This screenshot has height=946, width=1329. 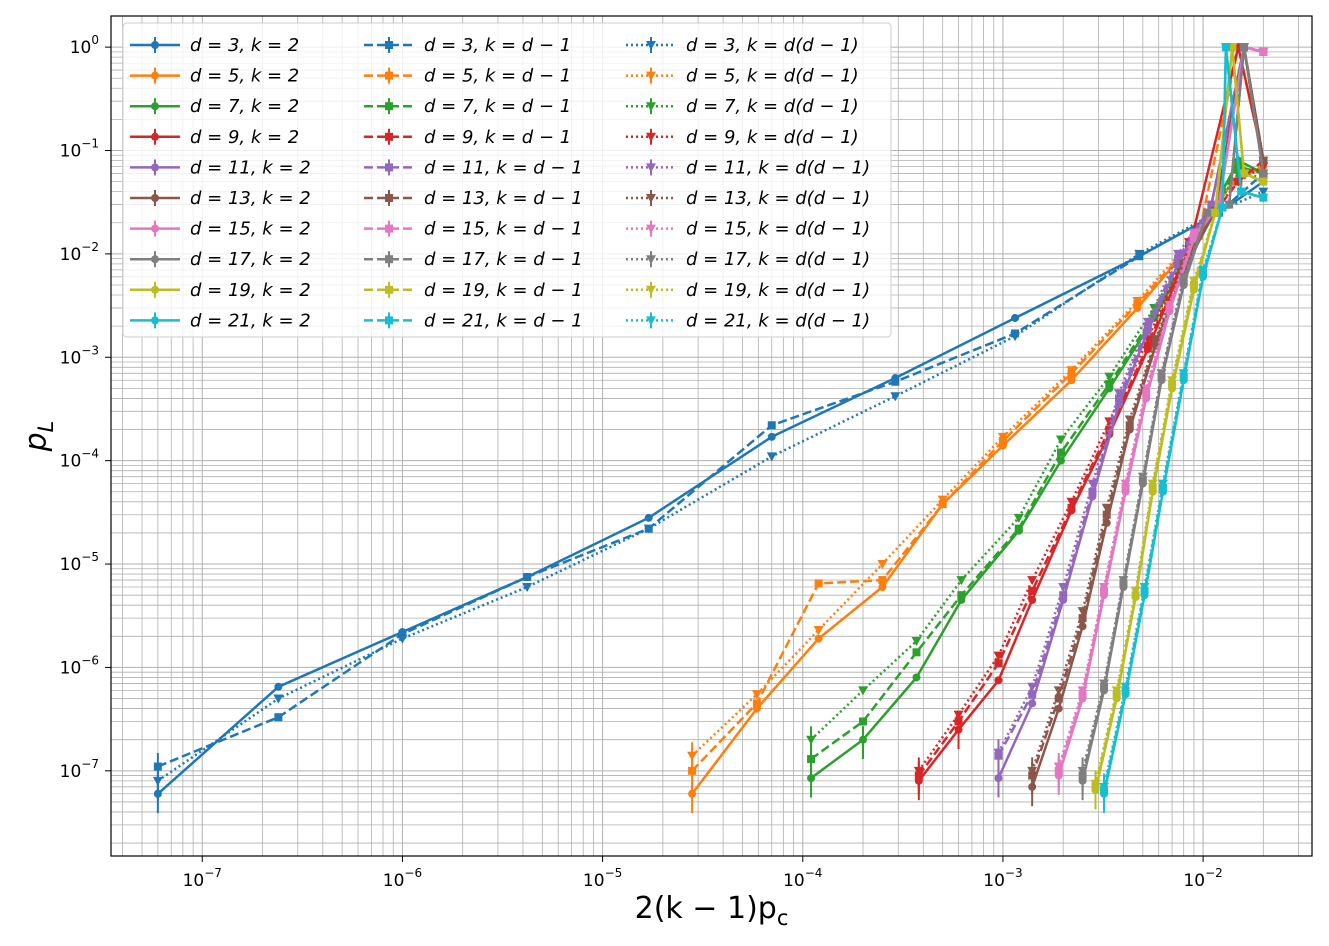 I want to click on y-tick-label: 10⁻³, so click(x=79, y=355).